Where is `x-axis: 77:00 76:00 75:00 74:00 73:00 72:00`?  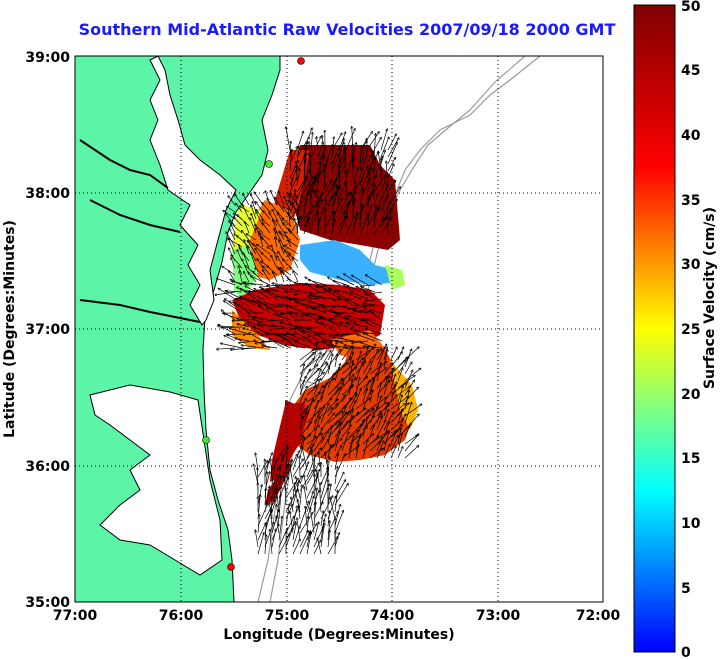
x-axis: 77:00 76:00 75:00 74:00 73:00 72:00 is located at coordinates (337, 616).